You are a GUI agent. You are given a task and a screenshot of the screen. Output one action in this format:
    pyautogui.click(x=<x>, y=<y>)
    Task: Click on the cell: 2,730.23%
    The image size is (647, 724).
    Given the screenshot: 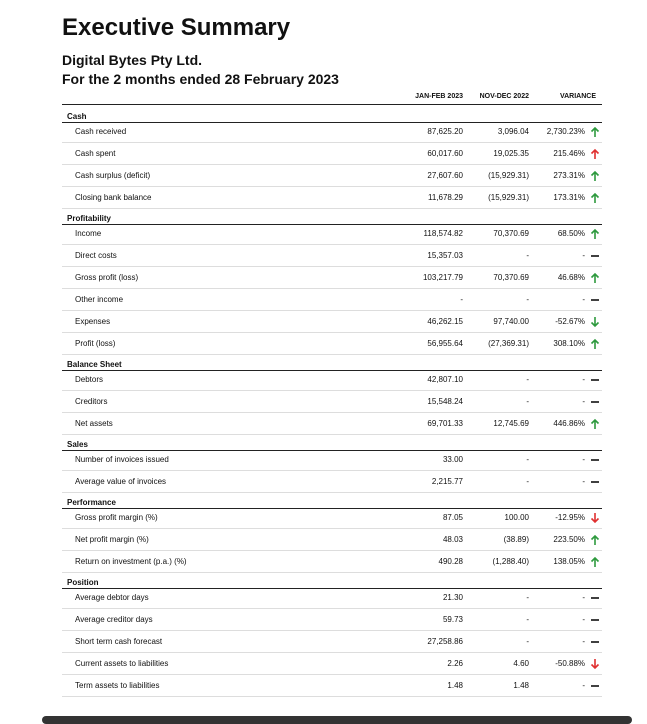 What is the action you would take?
    pyautogui.click(x=565, y=131)
    